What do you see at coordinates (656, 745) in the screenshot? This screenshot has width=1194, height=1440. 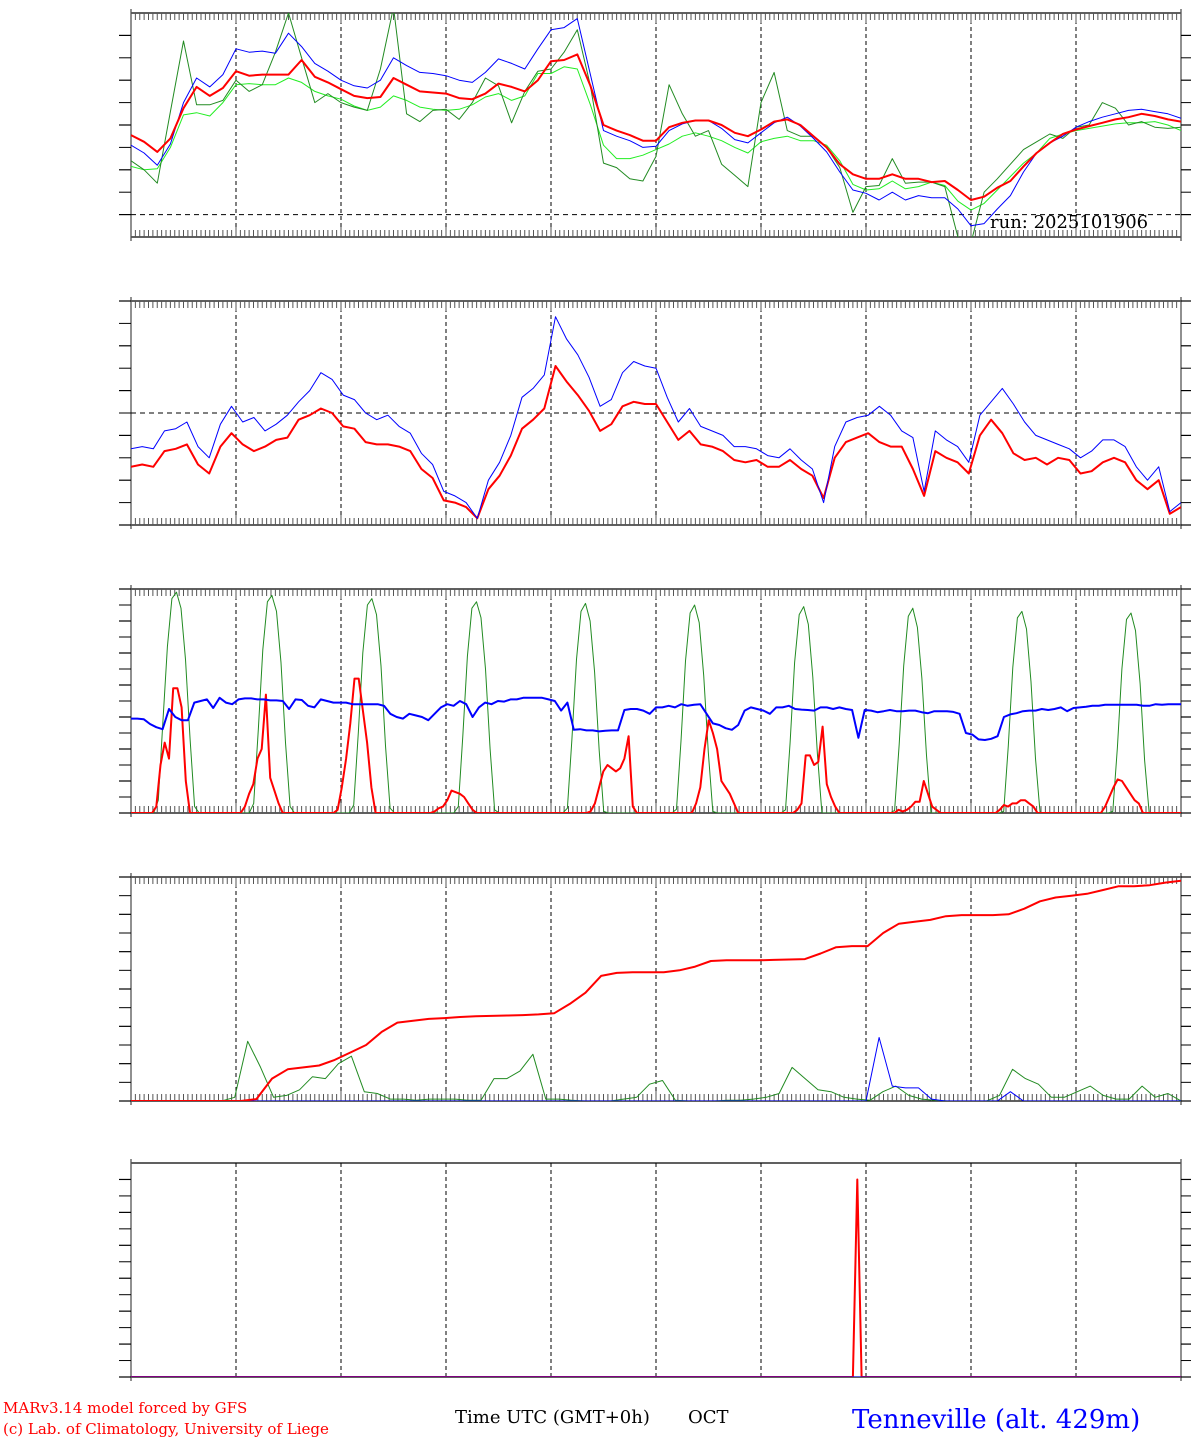 I see `series-line-solar` at bounding box center [656, 745].